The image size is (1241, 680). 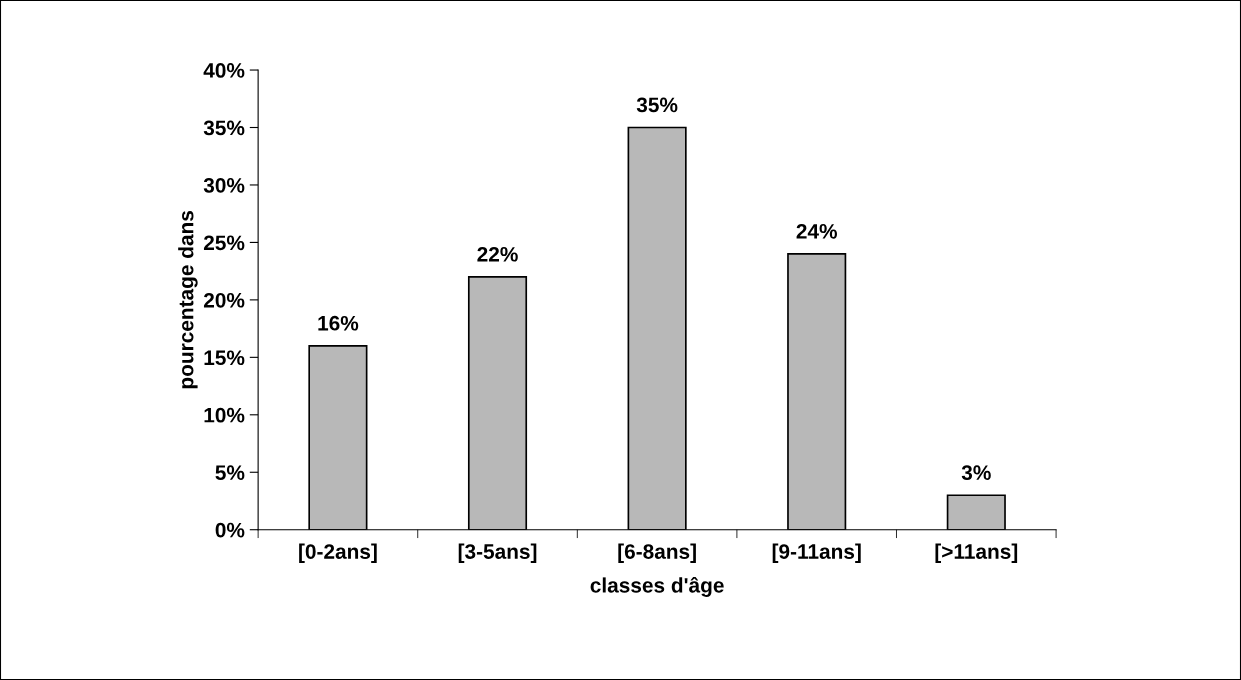 I want to click on y-tick-label: 0%, so click(x=230, y=530).